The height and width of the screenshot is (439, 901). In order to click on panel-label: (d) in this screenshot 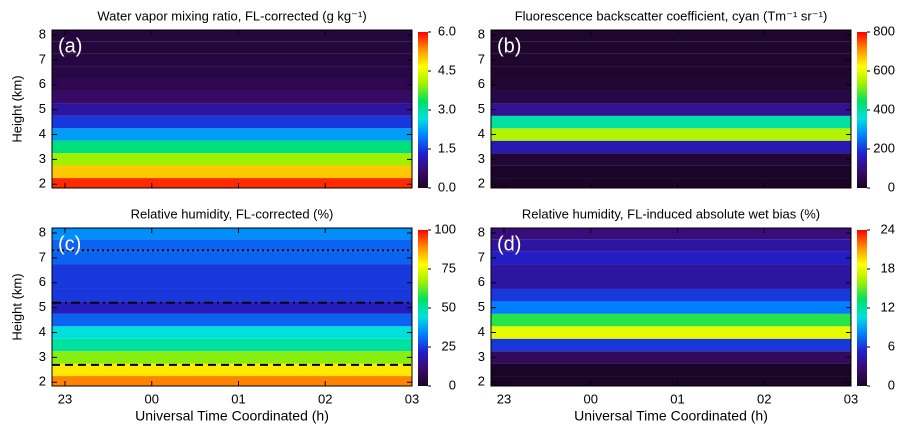, I will do `click(509, 244)`.